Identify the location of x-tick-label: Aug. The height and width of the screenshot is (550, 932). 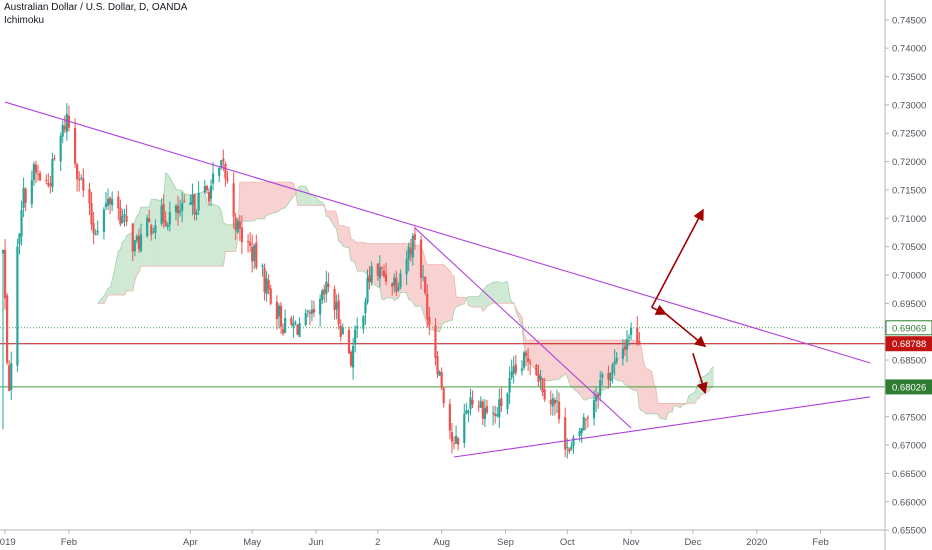
(441, 542).